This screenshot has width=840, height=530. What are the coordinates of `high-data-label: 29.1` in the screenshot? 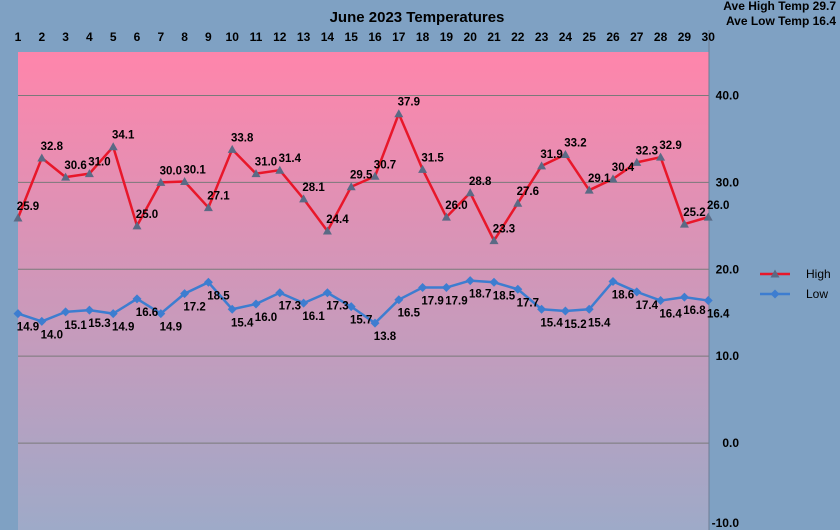 It's located at (599, 179).